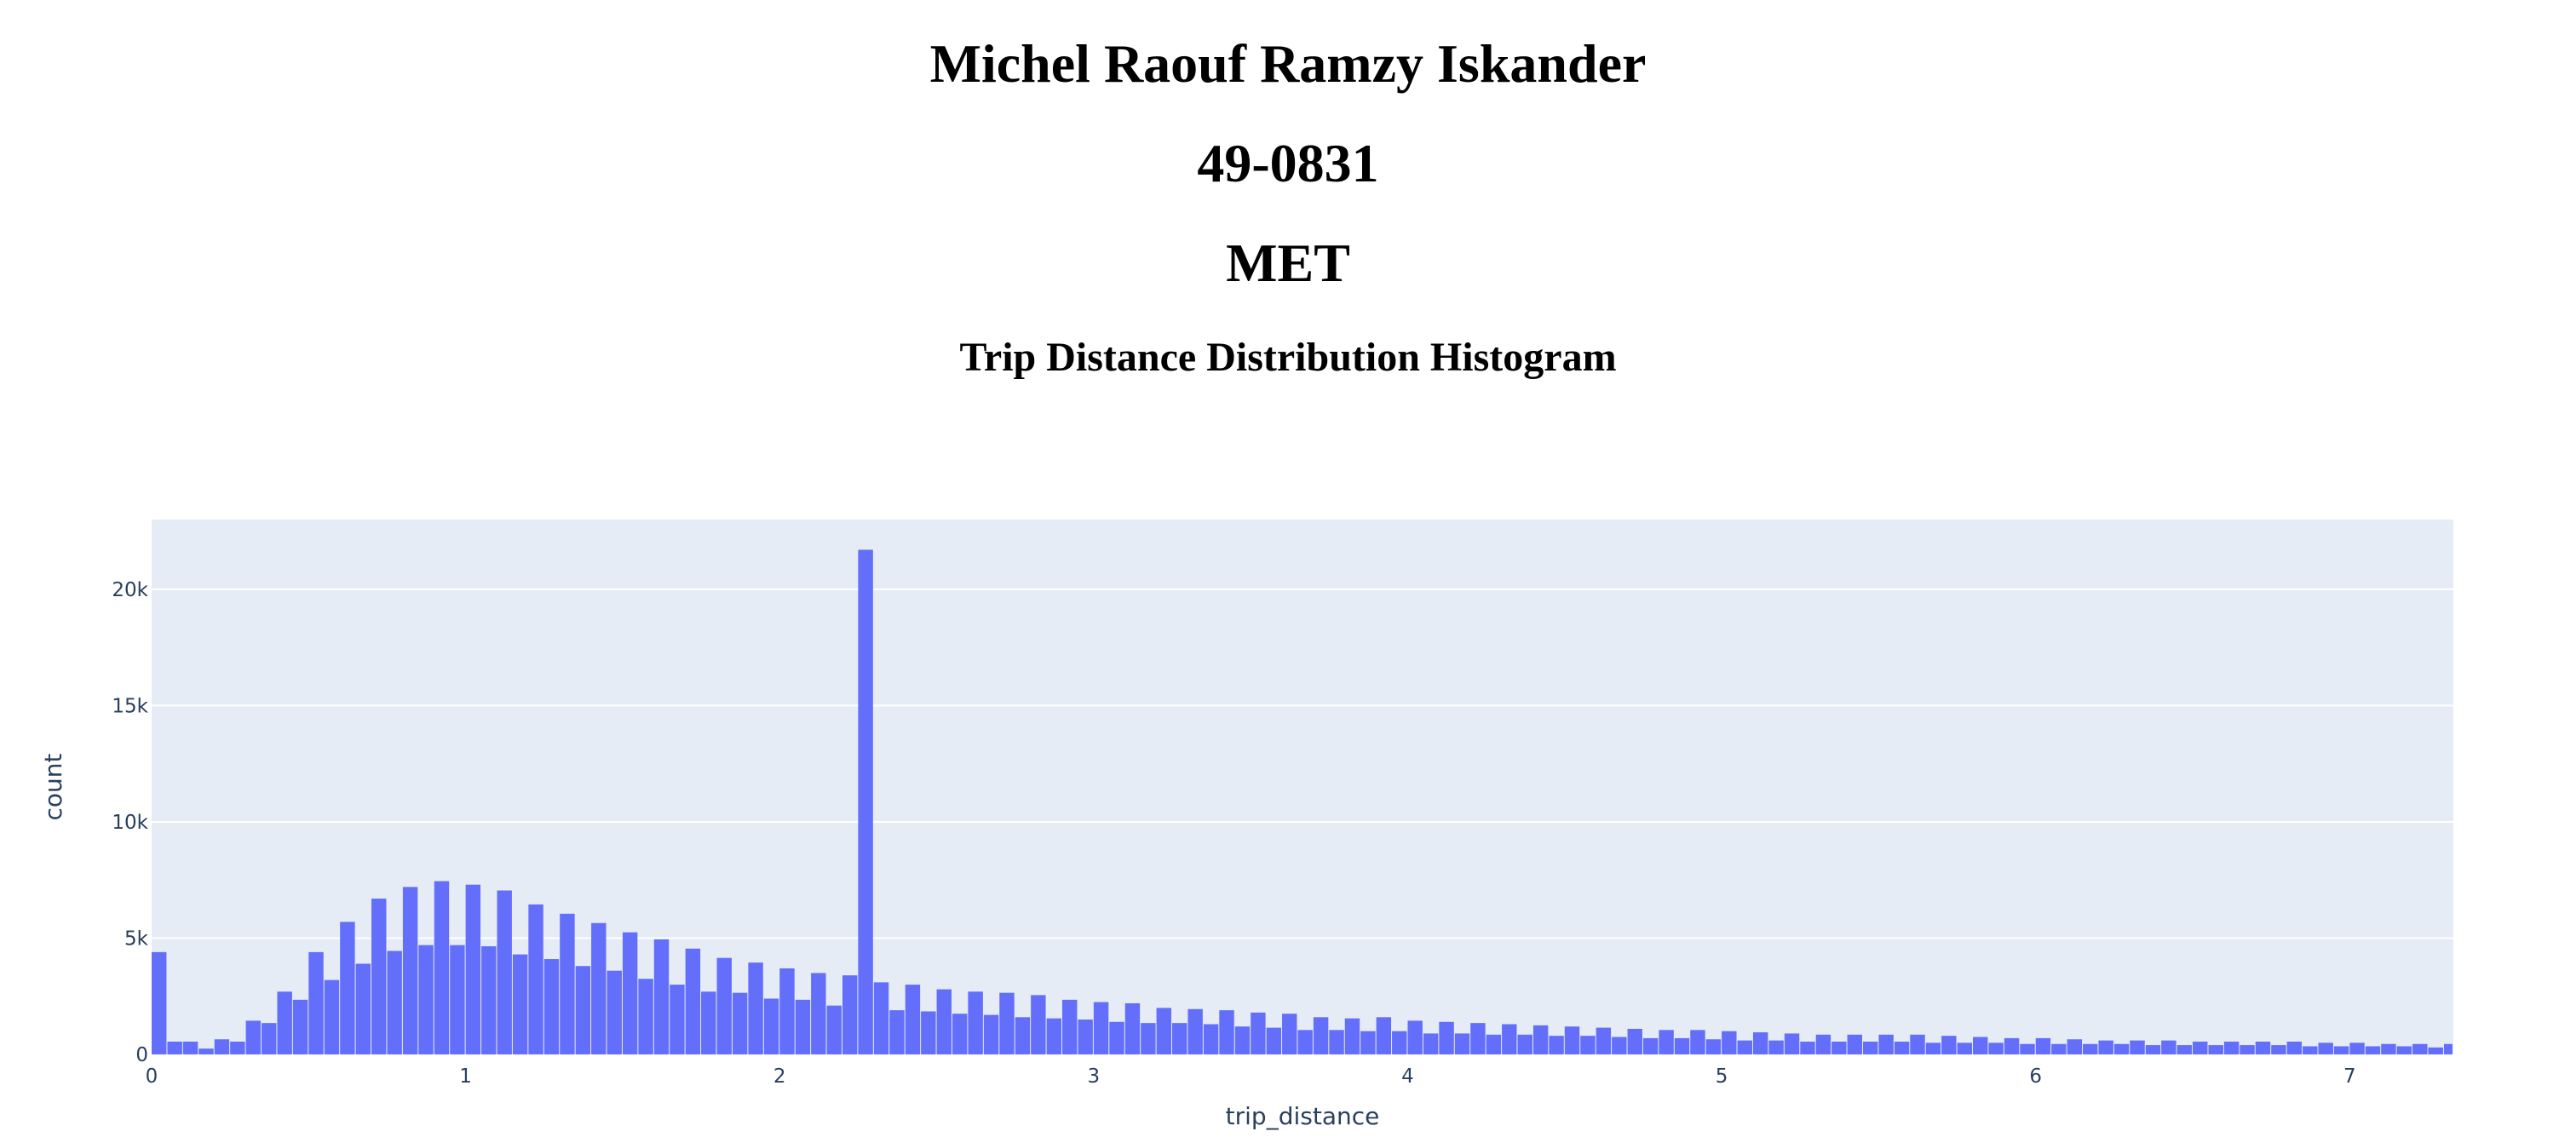  Describe the element at coordinates (1303, 1116) in the screenshot. I see `x-axis-title: trip_distance` at that location.